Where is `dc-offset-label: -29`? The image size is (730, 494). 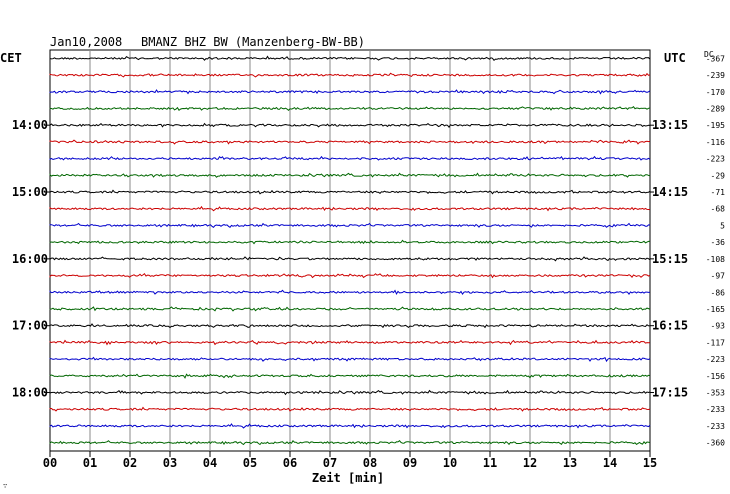 dc-offset-label: -29 is located at coordinates (718, 175).